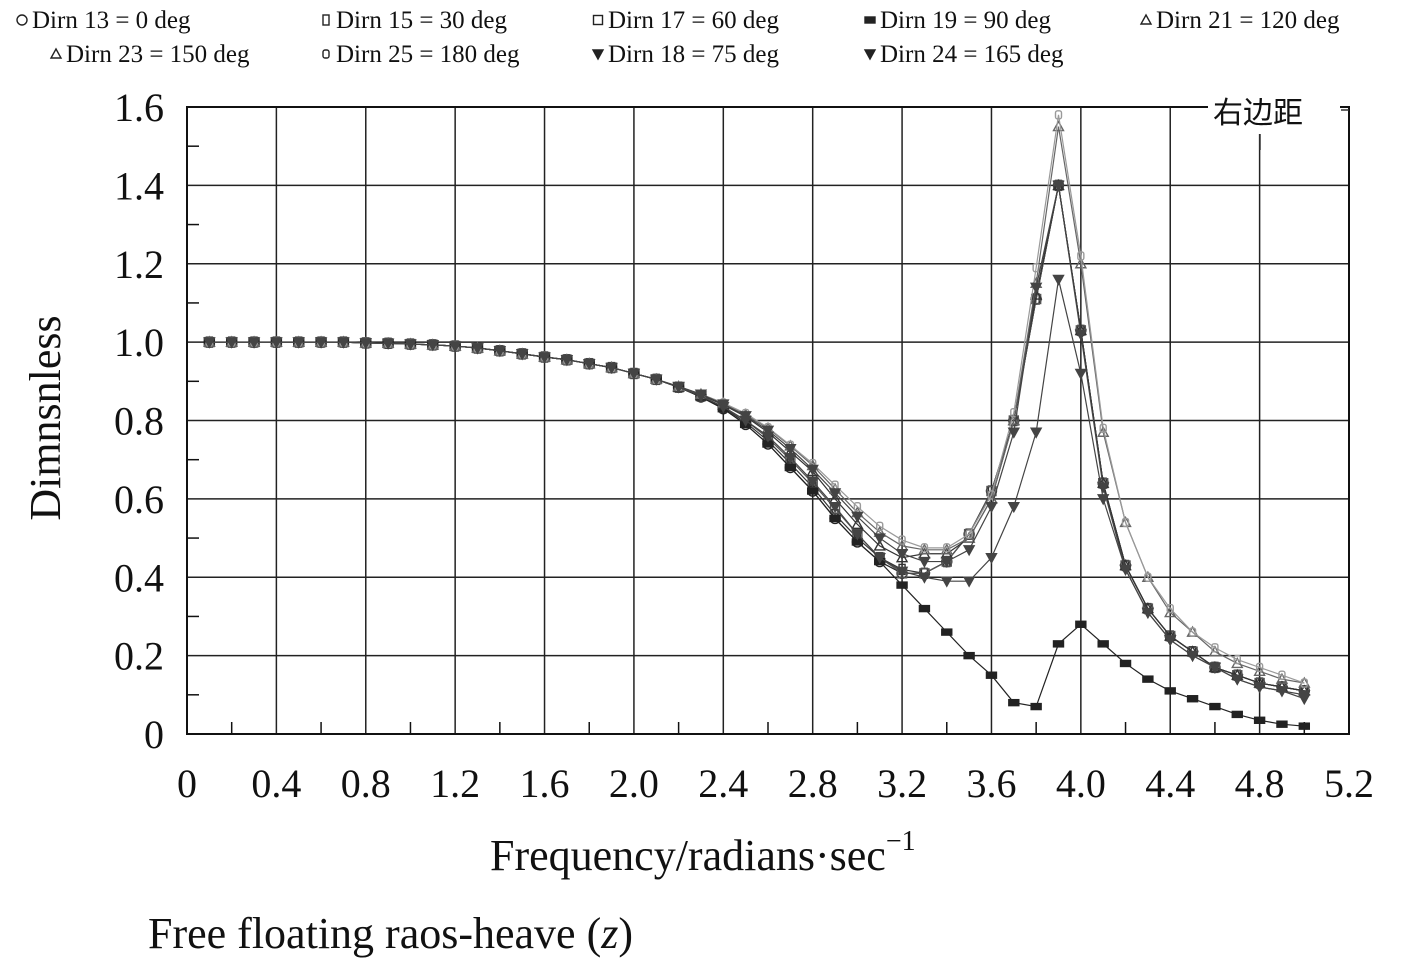 This screenshot has width=1417, height=969. Describe the element at coordinates (1170, 783) in the screenshot. I see `x-tick-label: 4.4` at that location.